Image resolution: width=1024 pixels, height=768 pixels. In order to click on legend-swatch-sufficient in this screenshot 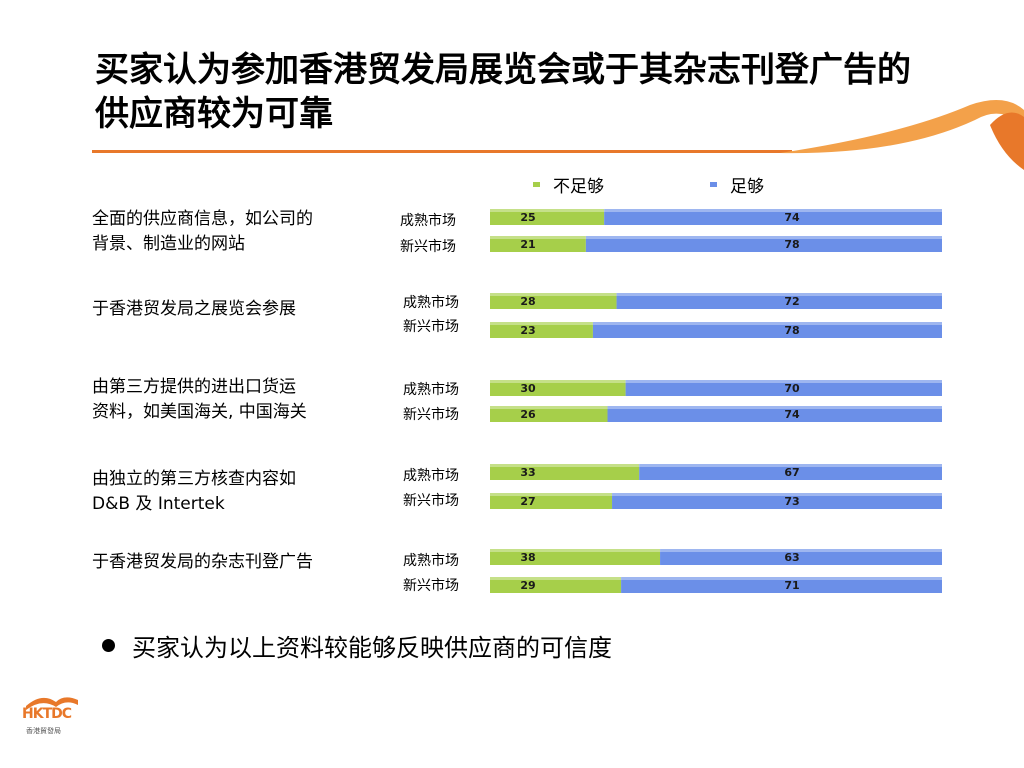, I will do `click(713, 184)`.